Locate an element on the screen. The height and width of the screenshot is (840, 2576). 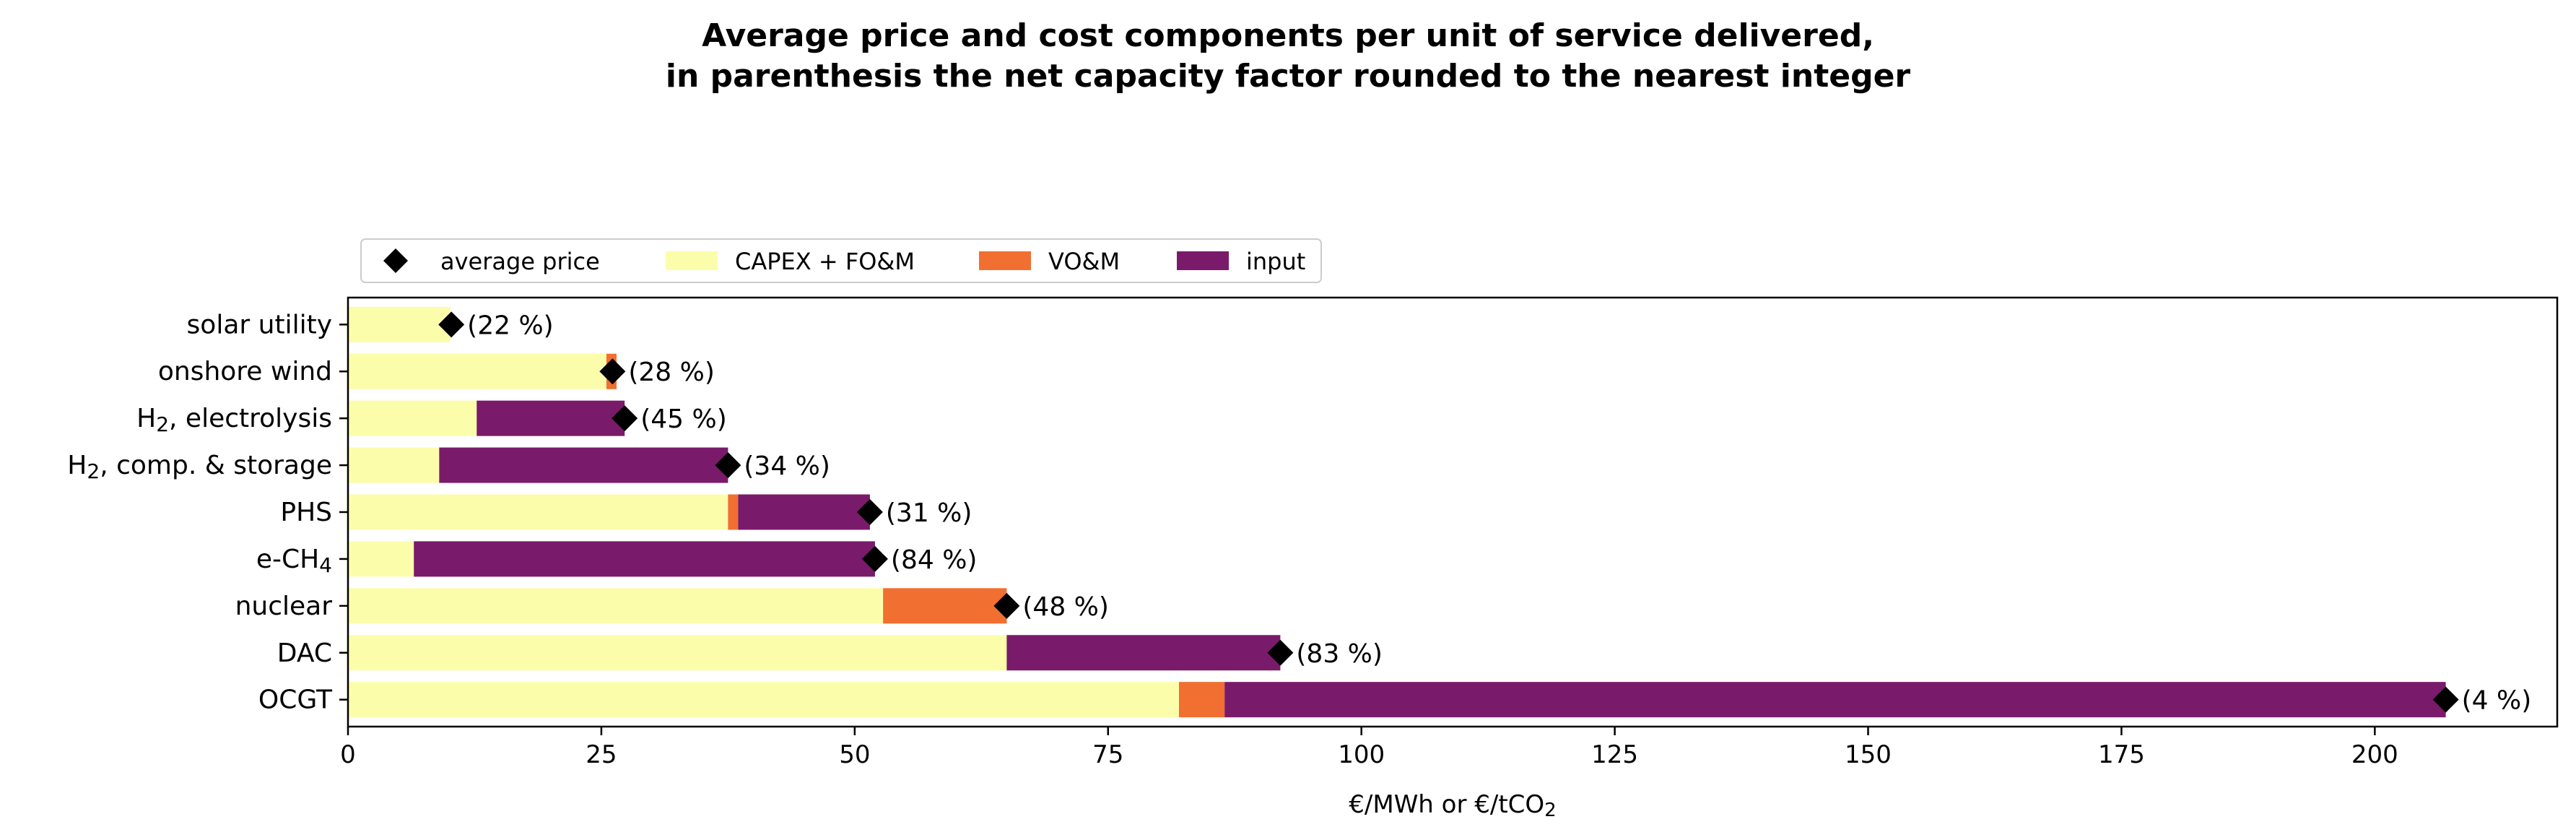
x-tick-label: 200 is located at coordinates (2374, 754).